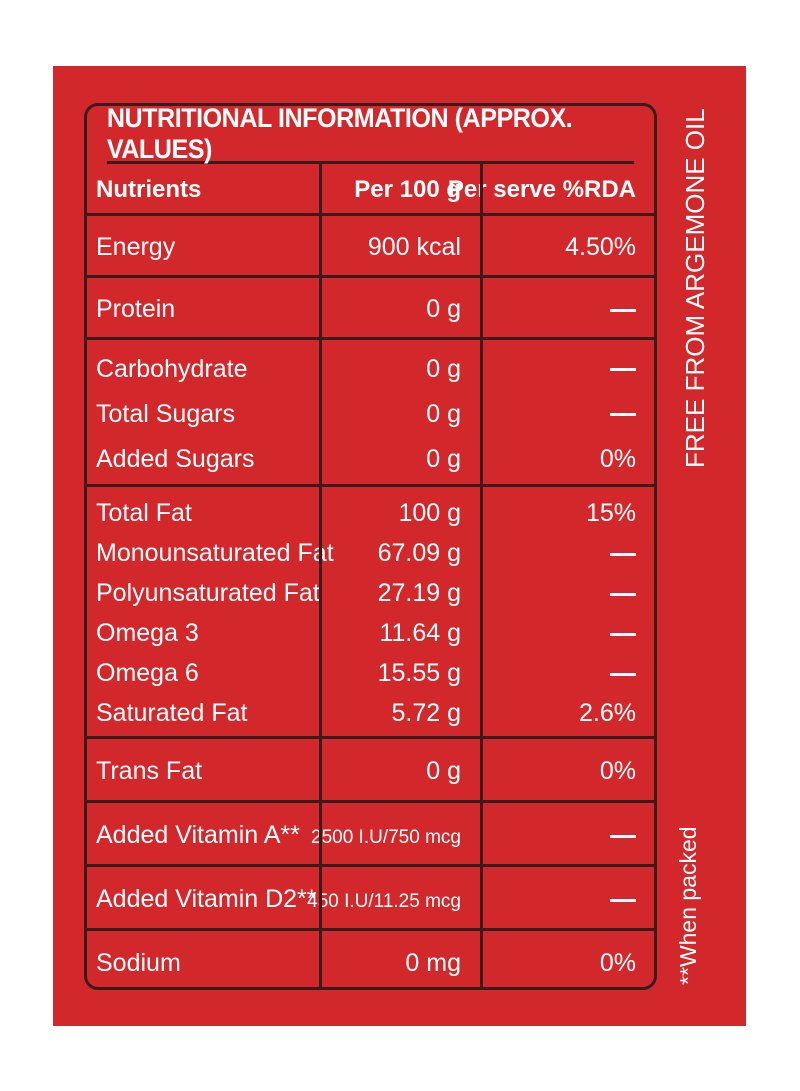  I want to click on nutrient-name: Saturated Fat, so click(172, 713).